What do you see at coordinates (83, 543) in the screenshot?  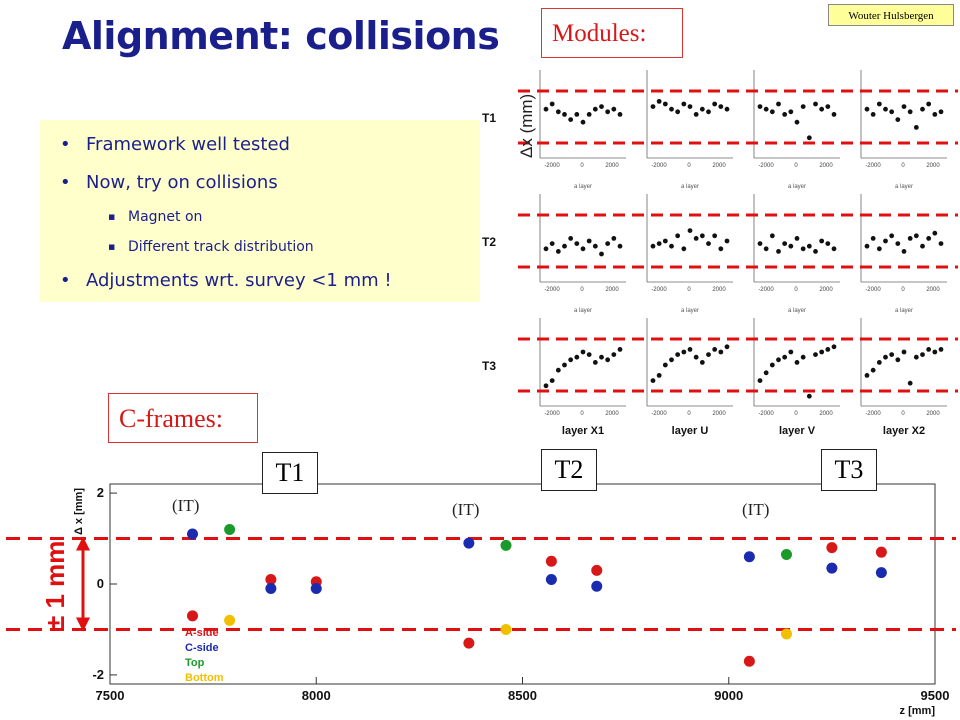 I see `pm-arrow-head-up` at bounding box center [83, 543].